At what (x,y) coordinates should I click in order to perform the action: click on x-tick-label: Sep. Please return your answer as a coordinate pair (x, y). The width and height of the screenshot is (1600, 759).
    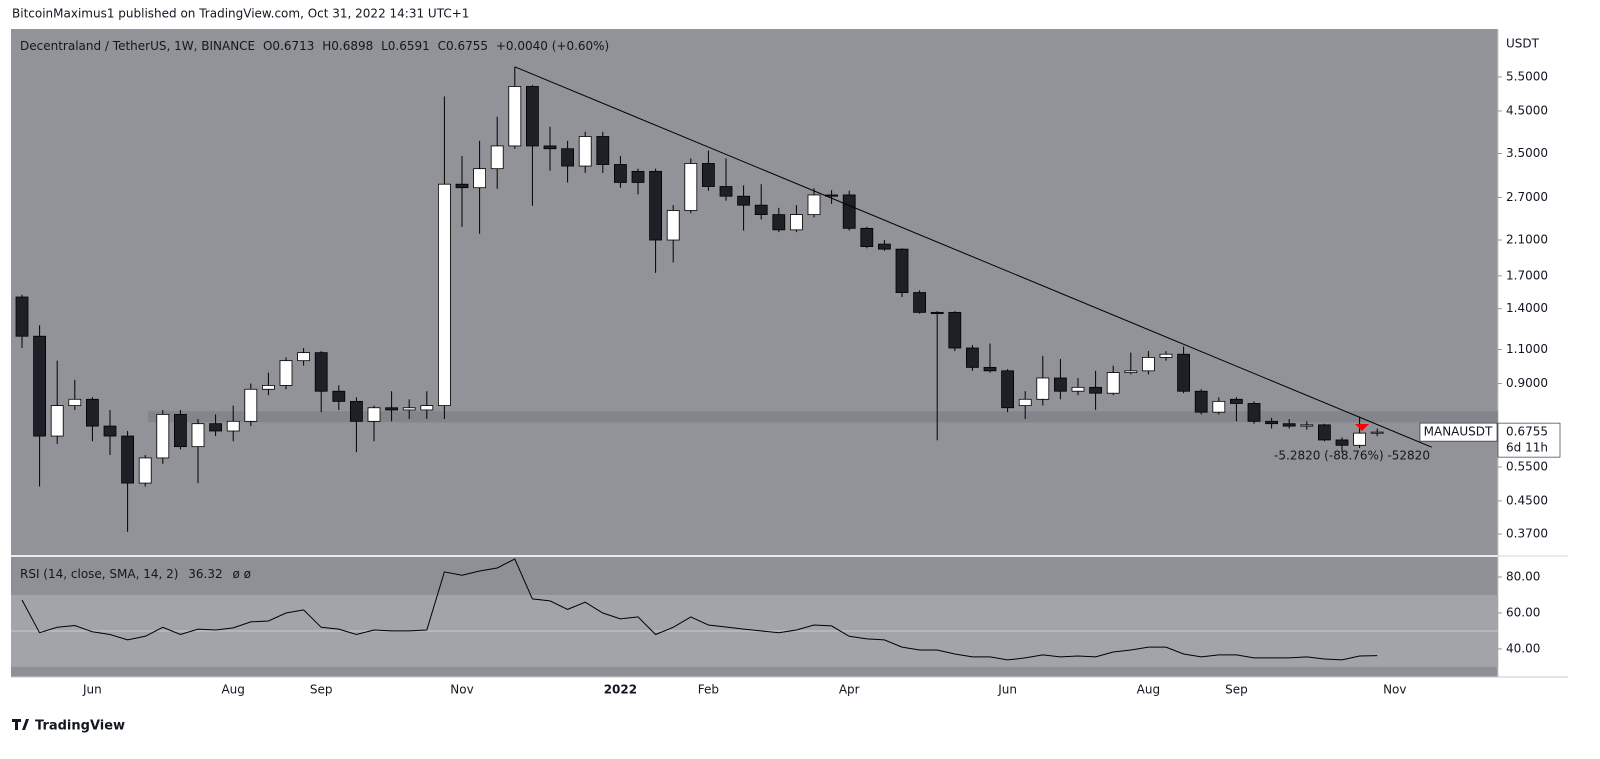
    Looking at the image, I should click on (321, 690).